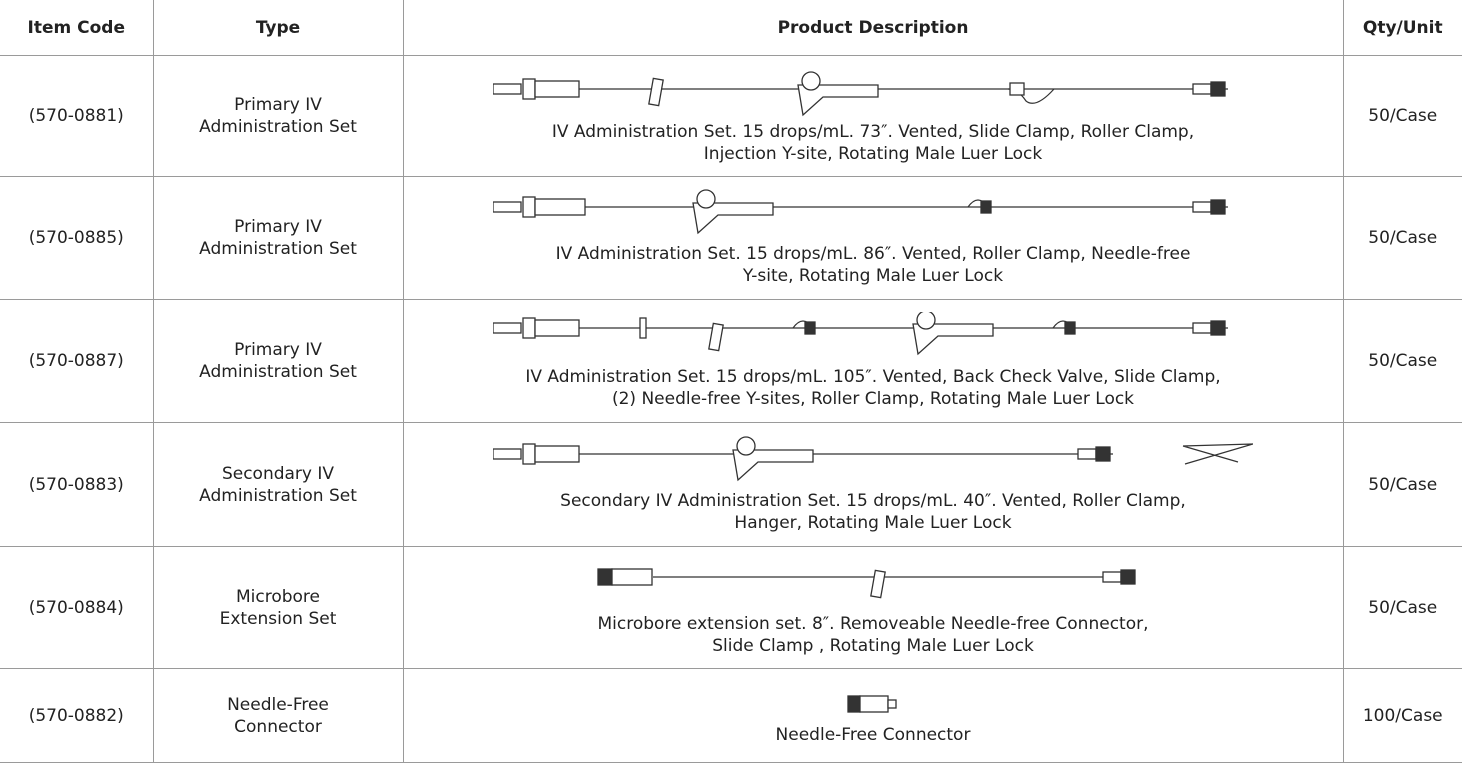 This screenshot has width=1462, height=764. I want to click on type-line: Needle-Free, so click(278, 704).